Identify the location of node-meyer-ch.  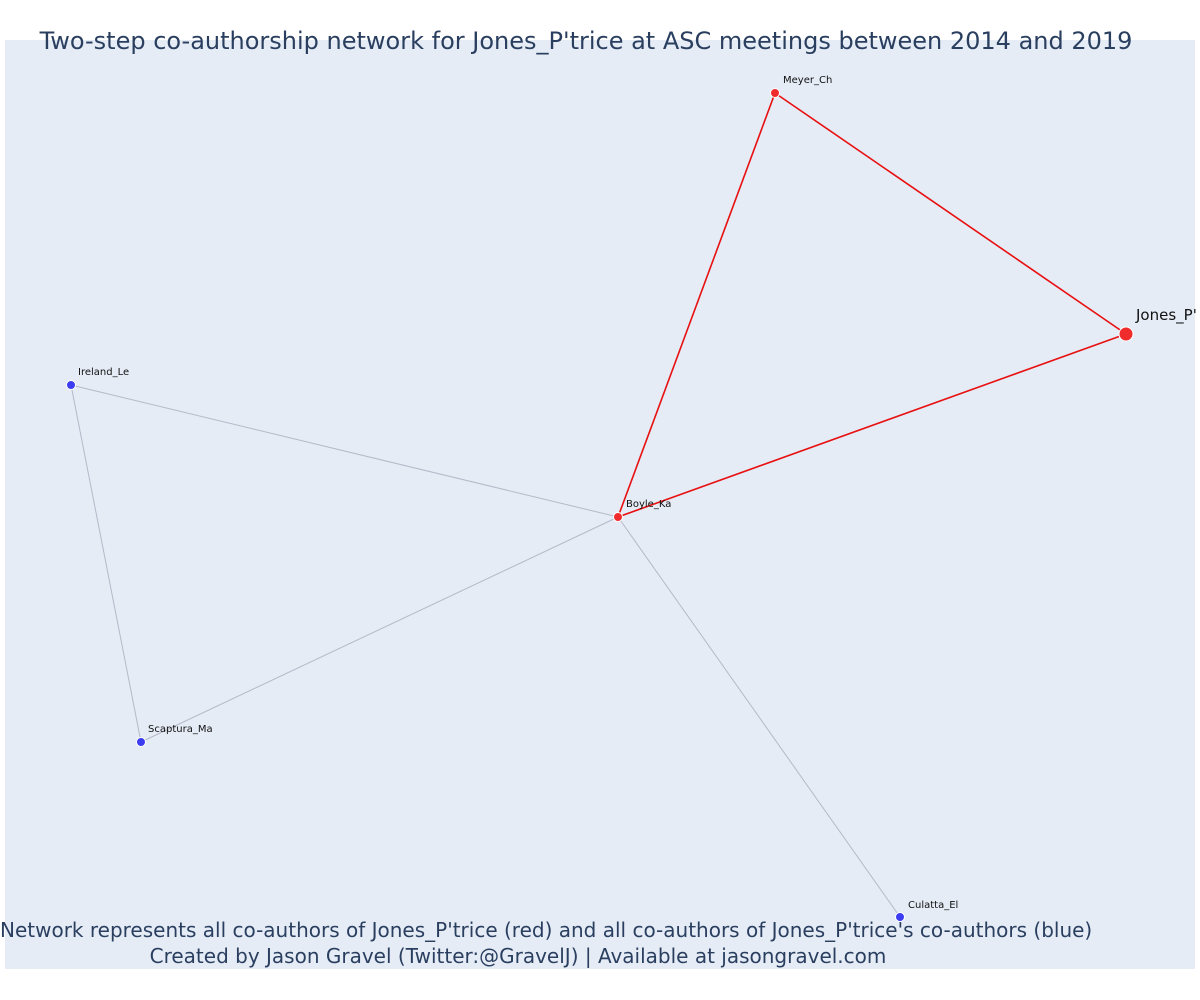
(775, 93).